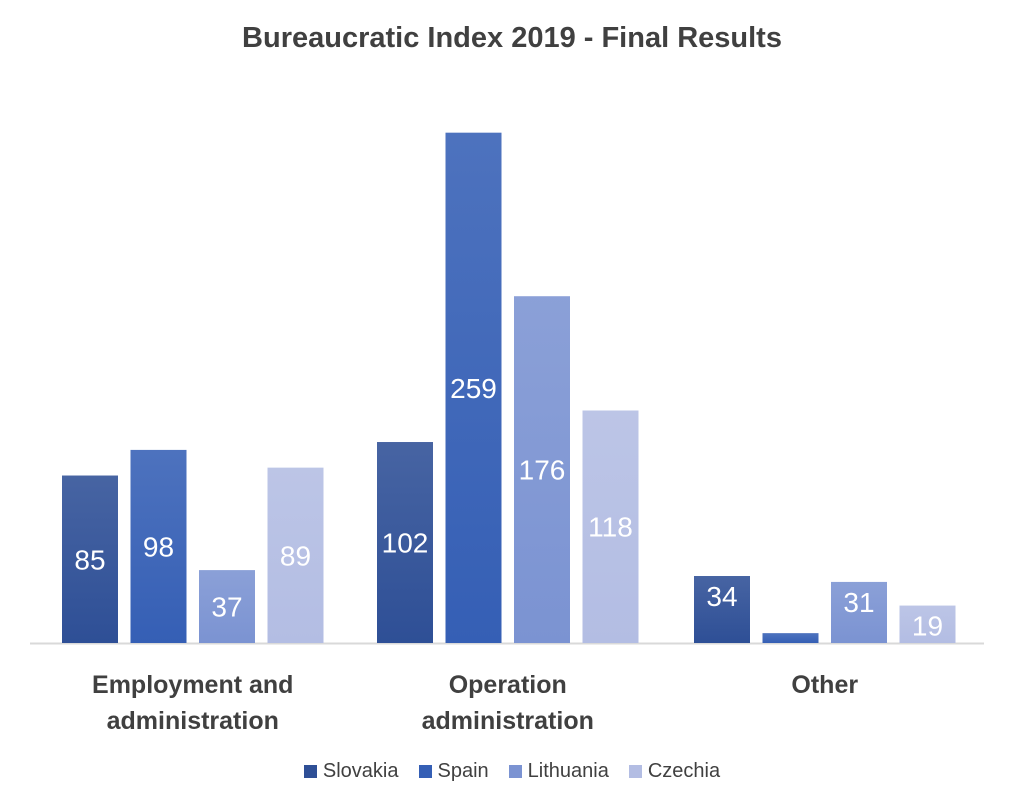 The width and height of the screenshot is (1024, 808). Describe the element at coordinates (721, 596) in the screenshot. I see `data-label: 34` at that location.